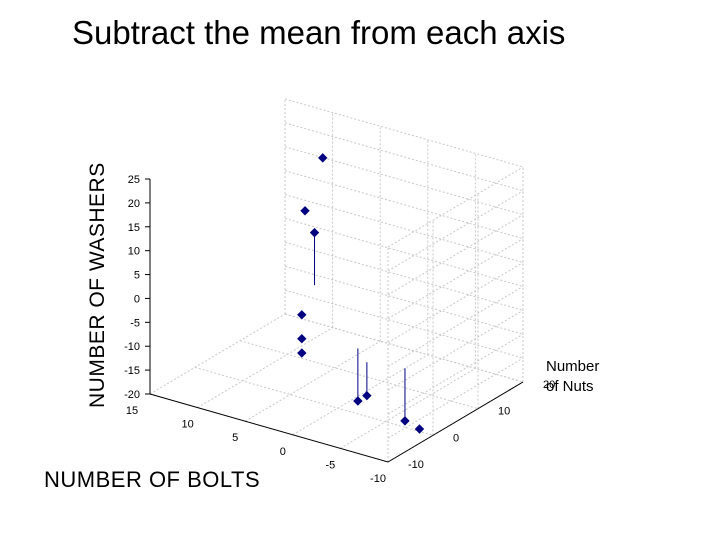 The width and height of the screenshot is (720, 540). Describe the element at coordinates (137, 276) in the screenshot. I see `washers-tick-label-5: 5` at that location.